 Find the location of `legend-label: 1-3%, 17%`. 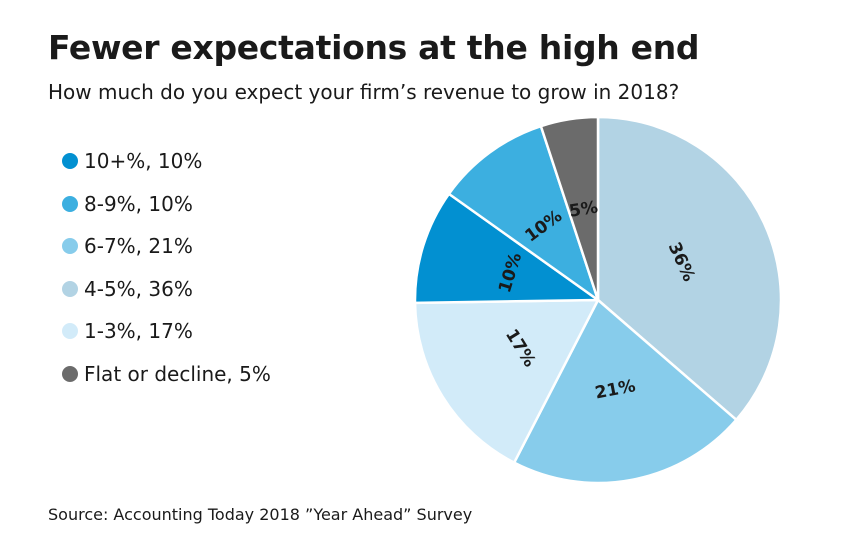

legend-label: 1-3%, 17% is located at coordinates (138, 331).